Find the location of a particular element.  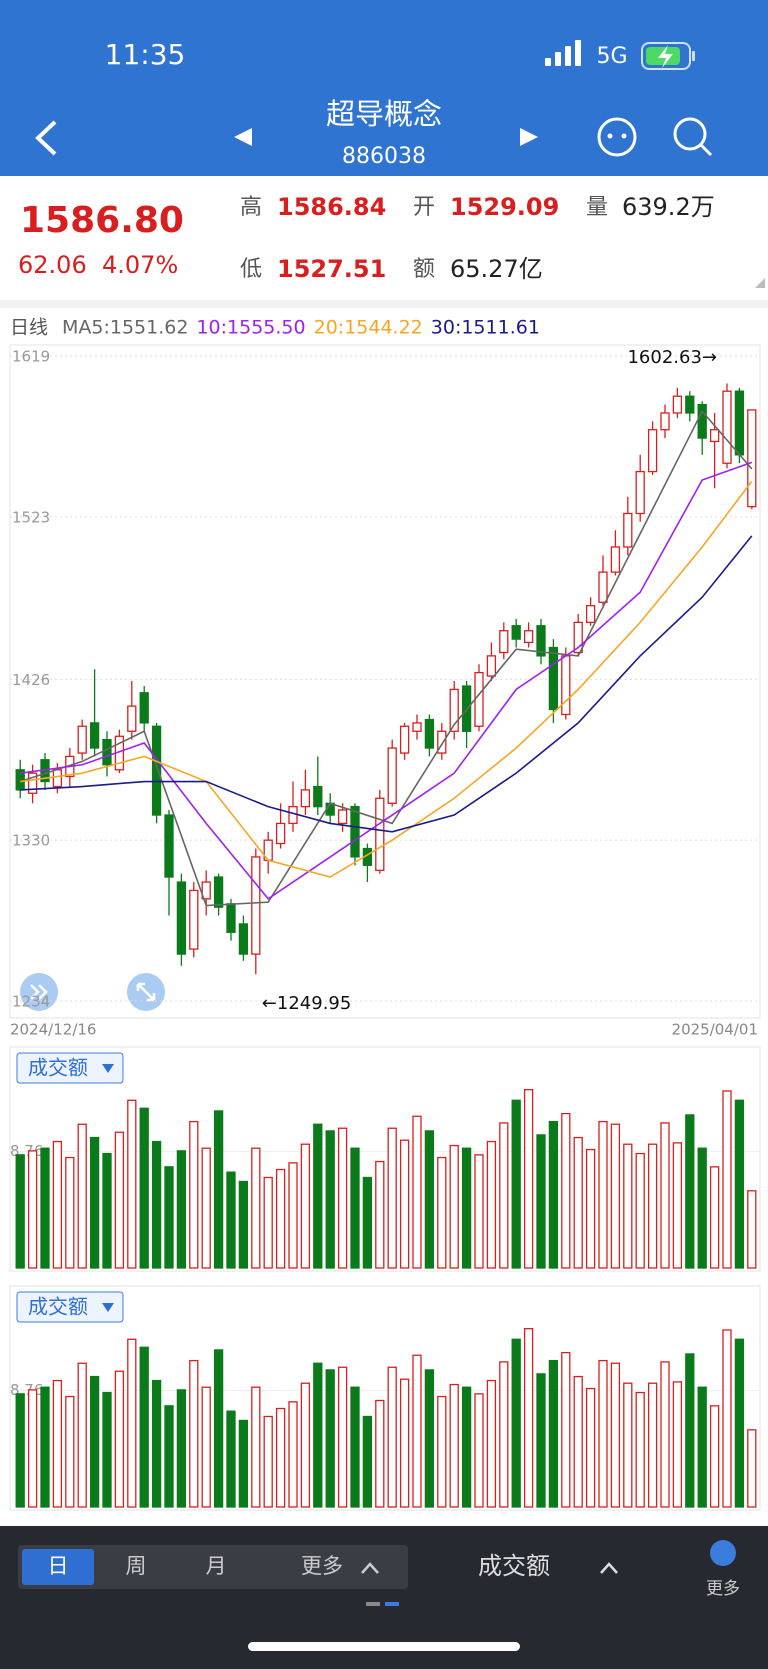

field-value: 1529.09 is located at coordinates (504, 207).